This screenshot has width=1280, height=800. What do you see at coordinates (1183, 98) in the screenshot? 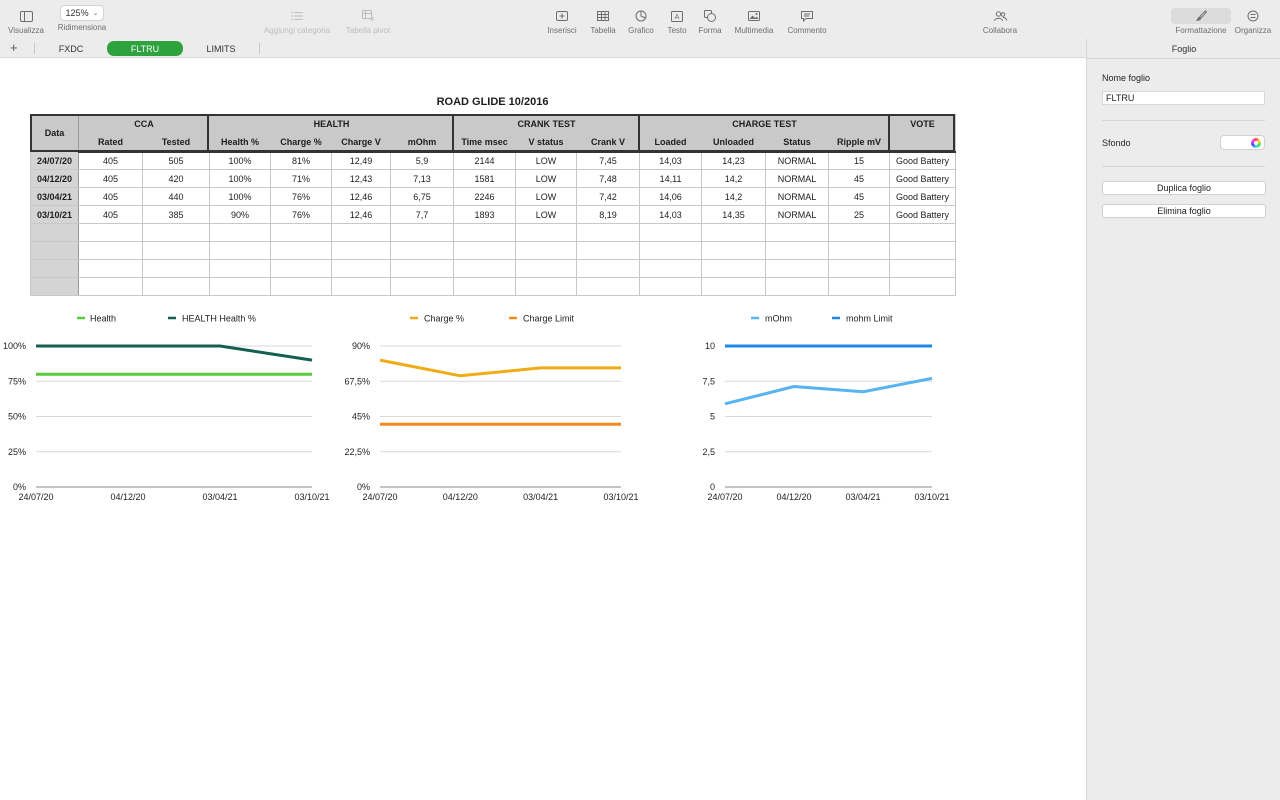
I see `sheet-name-input` at bounding box center [1183, 98].